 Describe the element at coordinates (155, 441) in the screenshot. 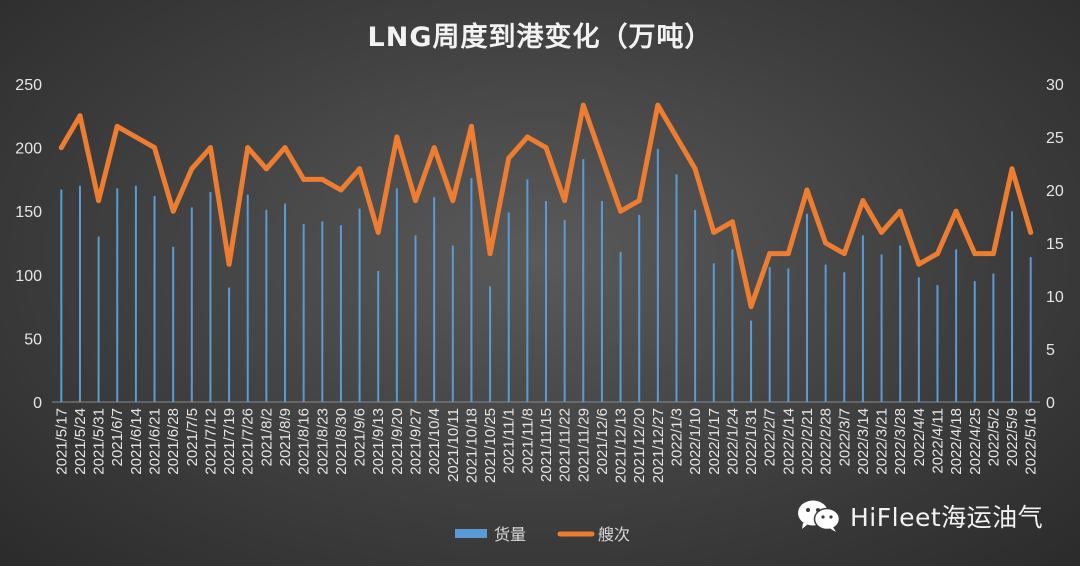

I see `x-tick-label: 2021/6/21` at that location.